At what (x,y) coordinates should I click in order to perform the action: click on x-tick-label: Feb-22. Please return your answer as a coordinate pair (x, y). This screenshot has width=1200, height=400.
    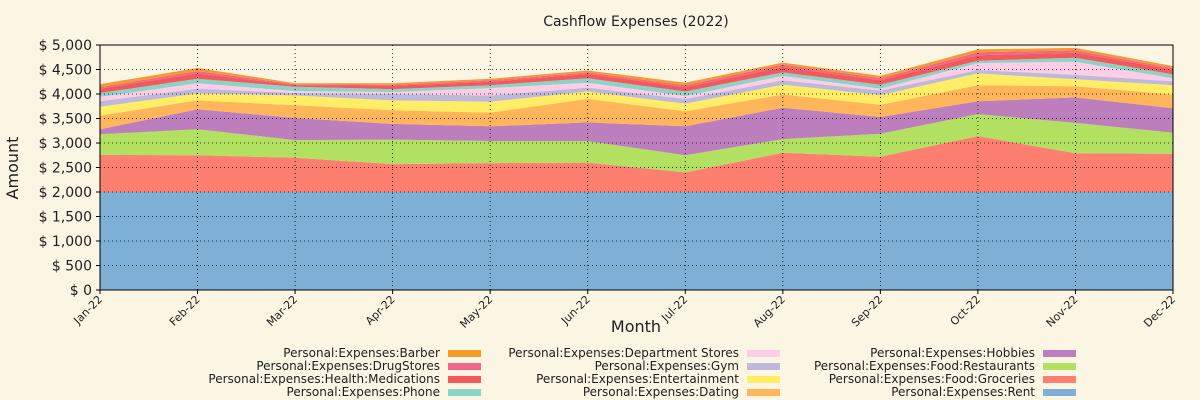
    Looking at the image, I should click on (185, 311).